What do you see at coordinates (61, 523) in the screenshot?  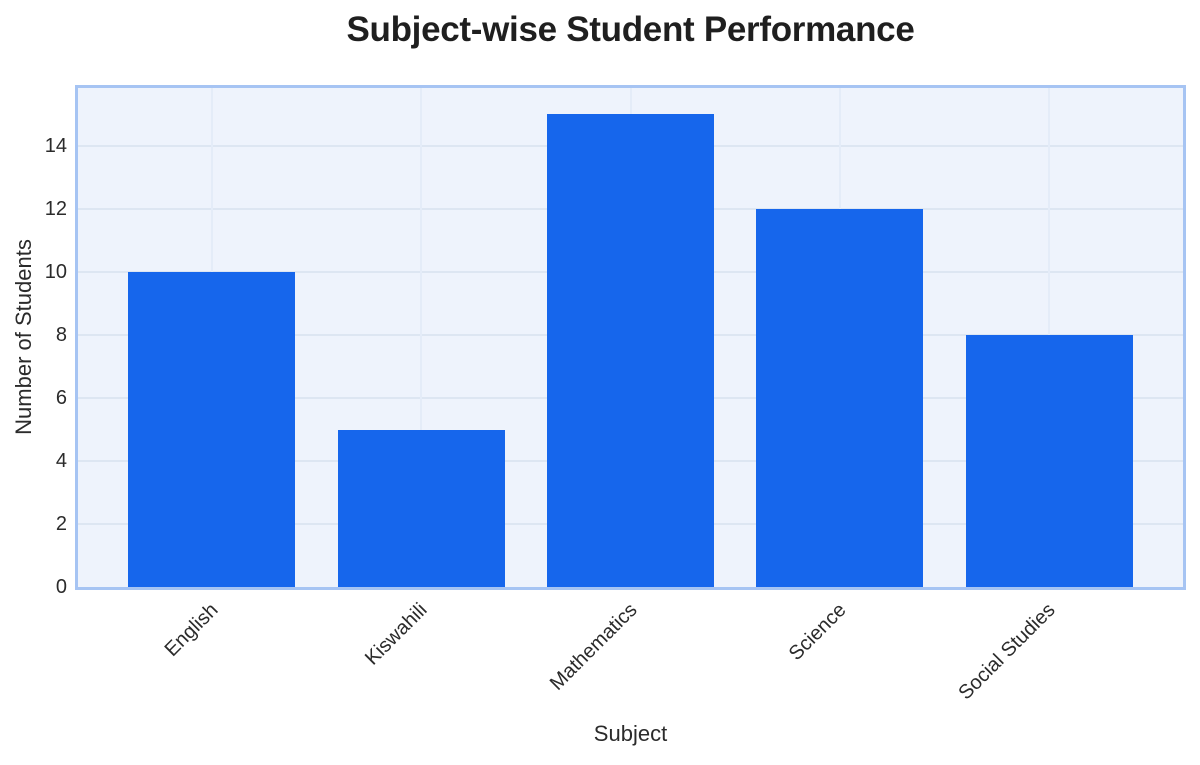 I see `y-tick-label-2: 2` at bounding box center [61, 523].